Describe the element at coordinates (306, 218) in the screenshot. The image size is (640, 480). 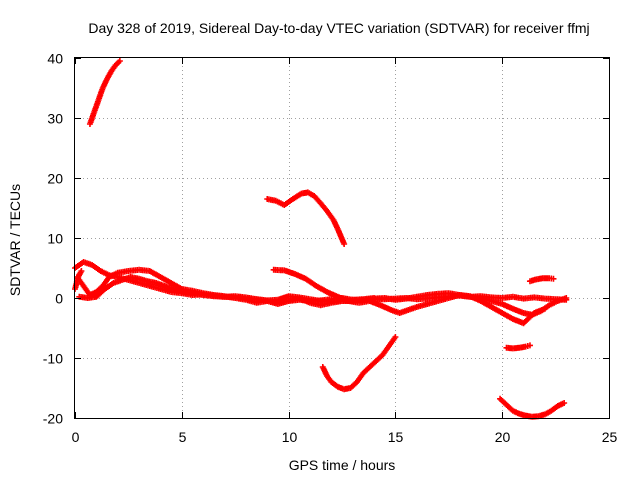
I see `series-track-upper-arc` at that location.